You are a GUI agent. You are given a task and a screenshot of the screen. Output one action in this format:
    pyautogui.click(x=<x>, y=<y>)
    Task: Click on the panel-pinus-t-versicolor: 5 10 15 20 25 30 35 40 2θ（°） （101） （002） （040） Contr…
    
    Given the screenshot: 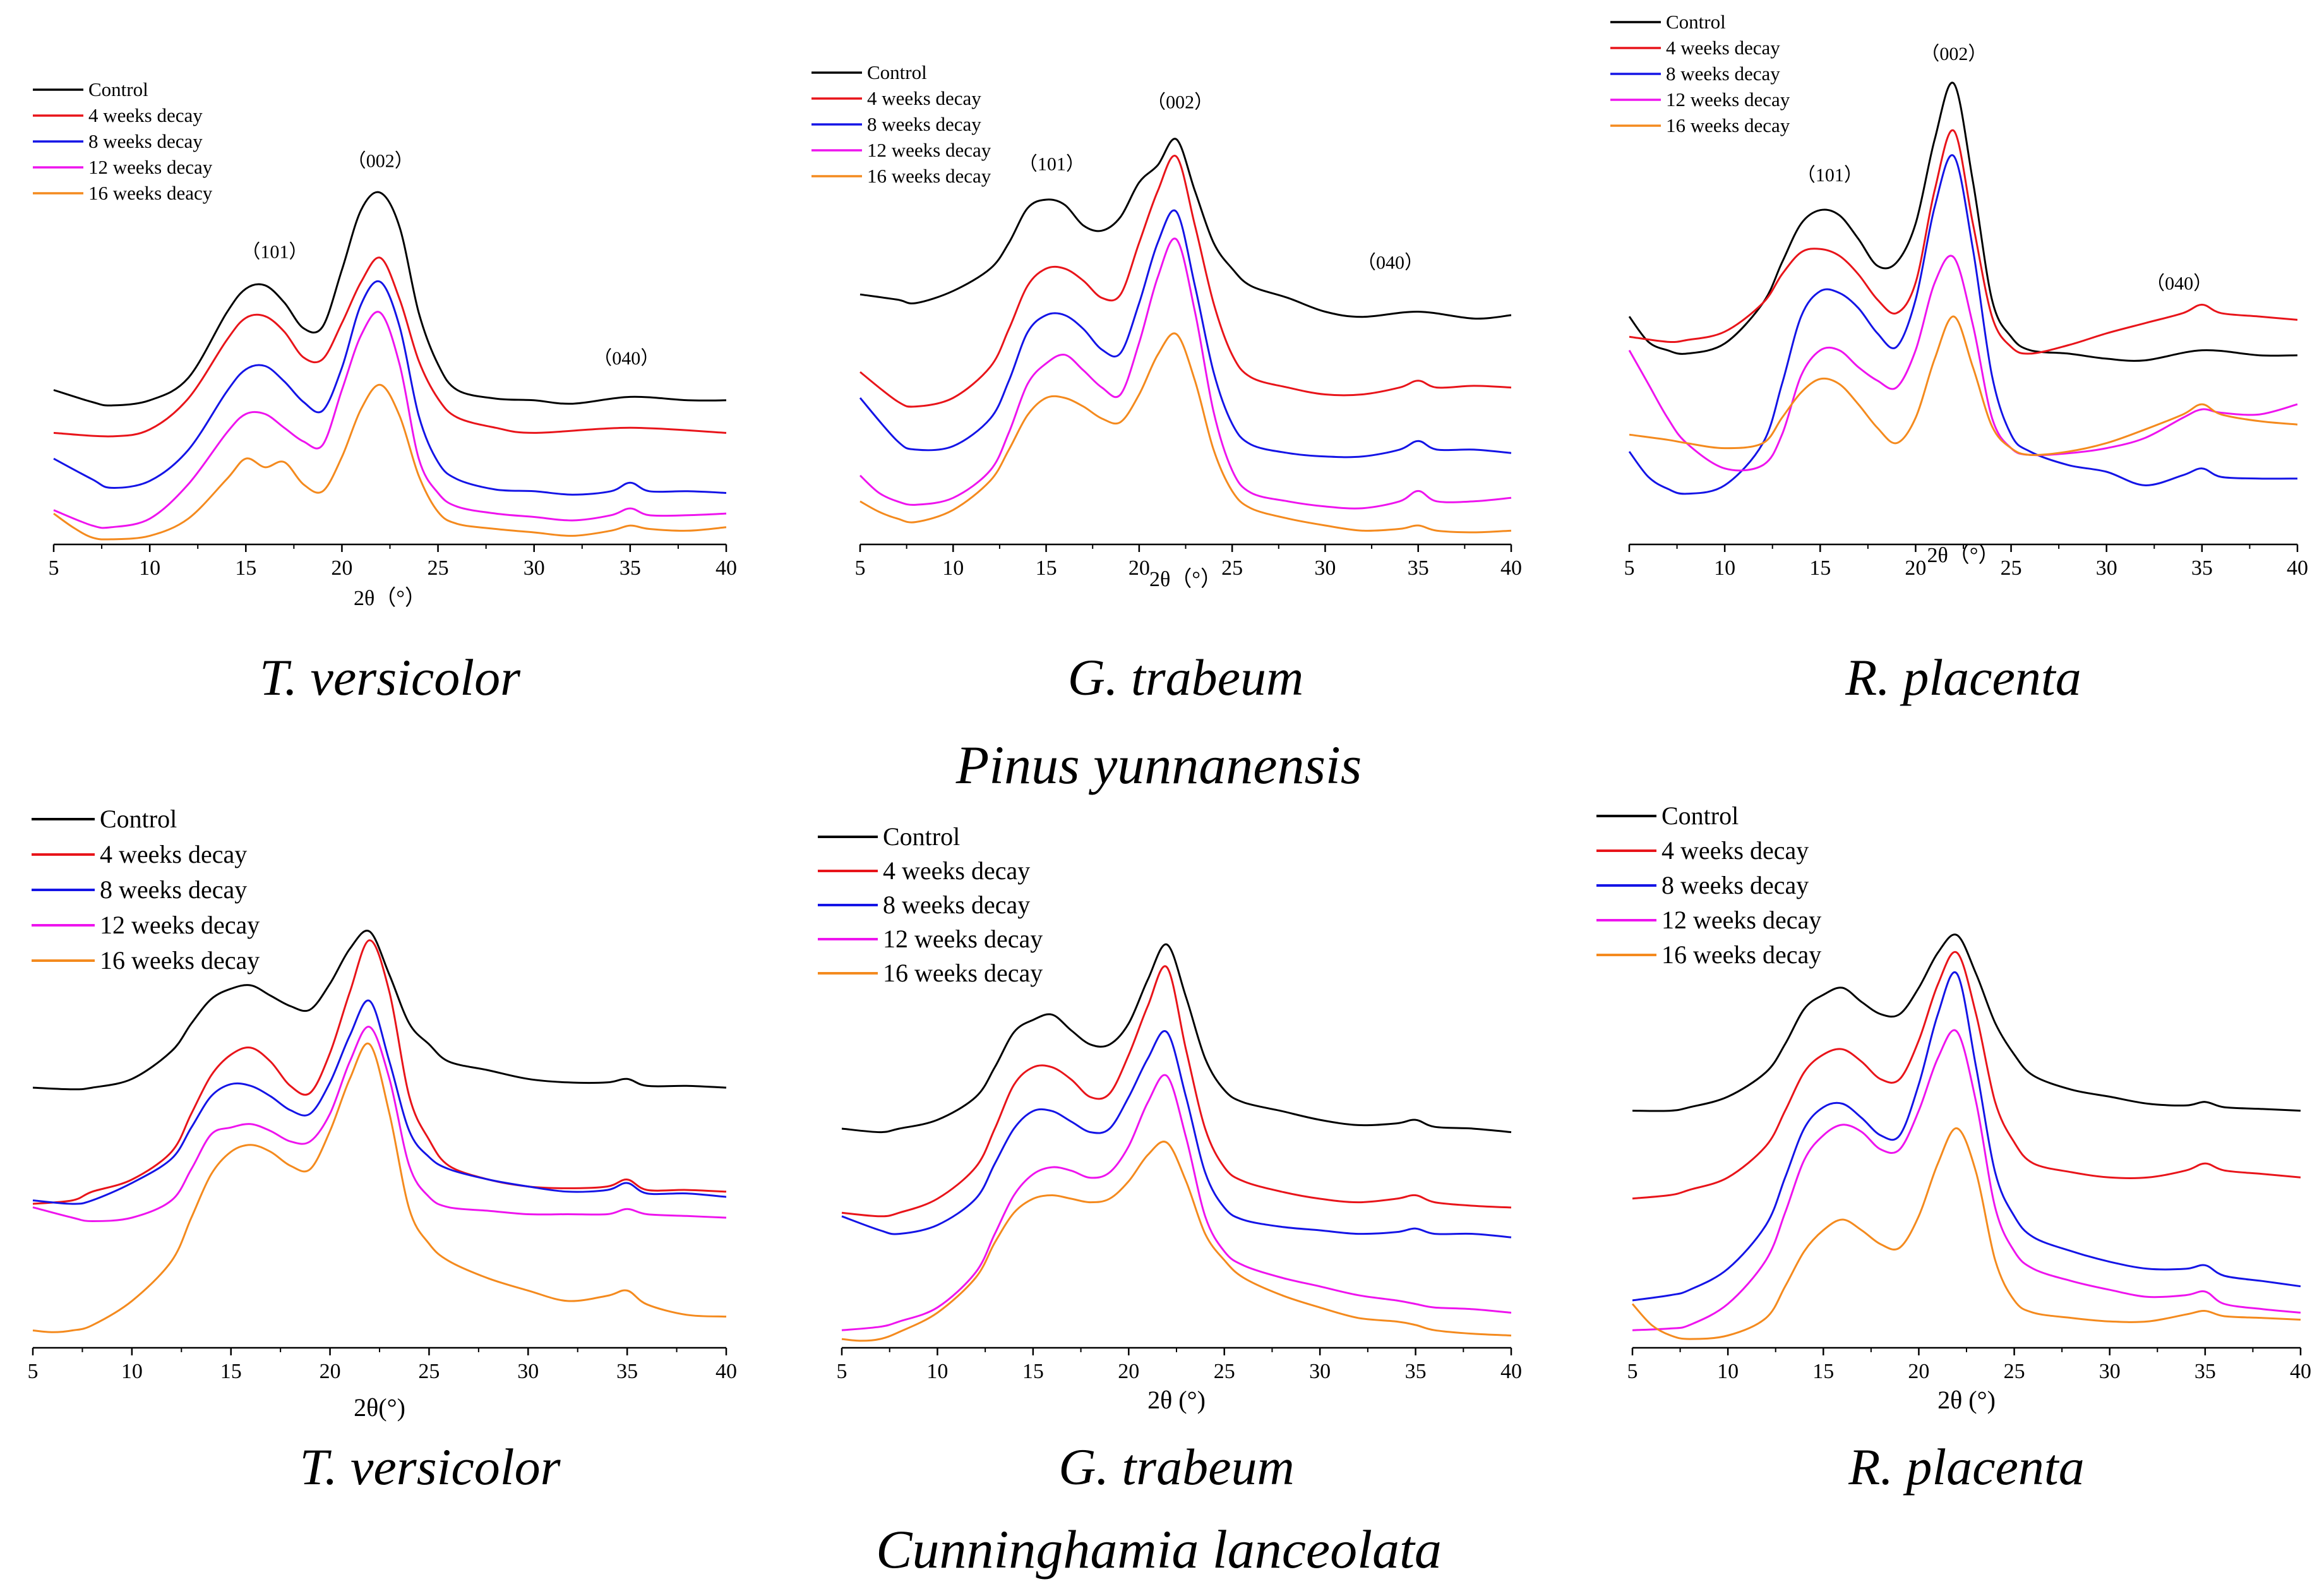 What is the action you would take?
    pyautogui.click(x=385, y=392)
    